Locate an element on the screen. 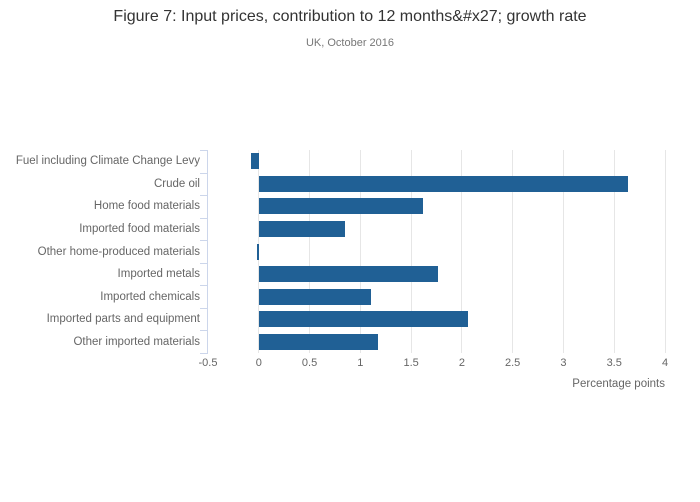 Image resolution: width=700 pixels, height=502 pixels. bar-fuel-including-climate-change-levy is located at coordinates (254, 161).